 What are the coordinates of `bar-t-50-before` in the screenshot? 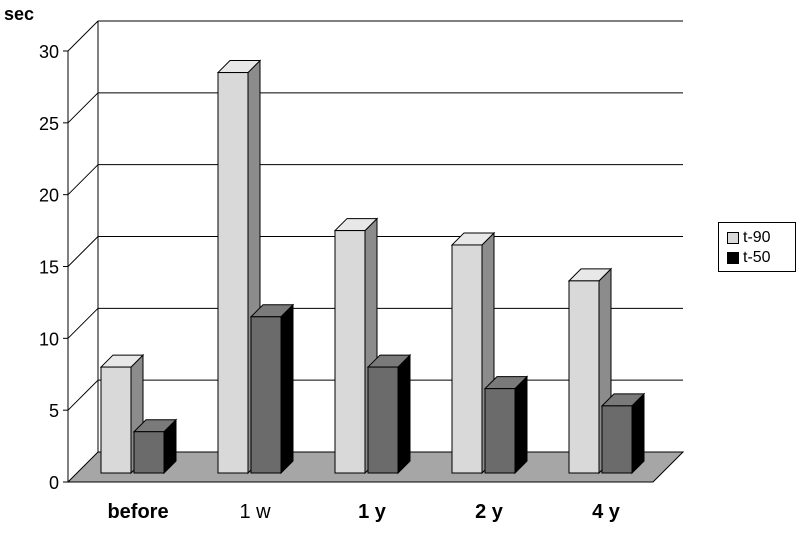 It's located at (155, 446).